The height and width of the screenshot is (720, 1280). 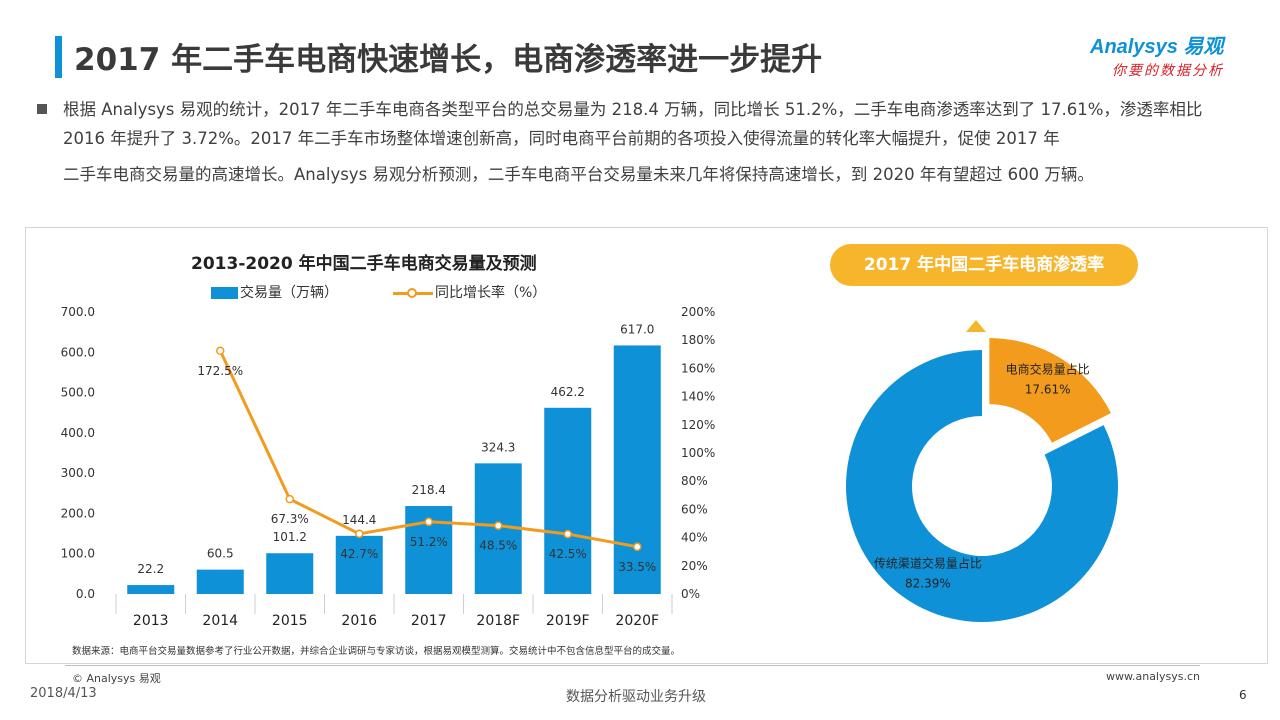 I want to click on x-tick-label: 2020F, so click(x=637, y=621).